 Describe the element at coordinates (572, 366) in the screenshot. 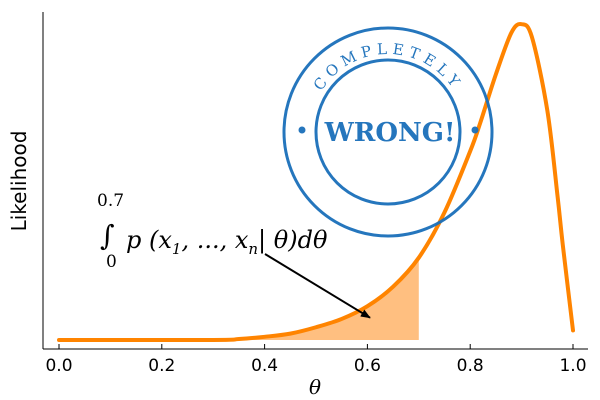

I see `x-tick-label: 1.0` at that location.